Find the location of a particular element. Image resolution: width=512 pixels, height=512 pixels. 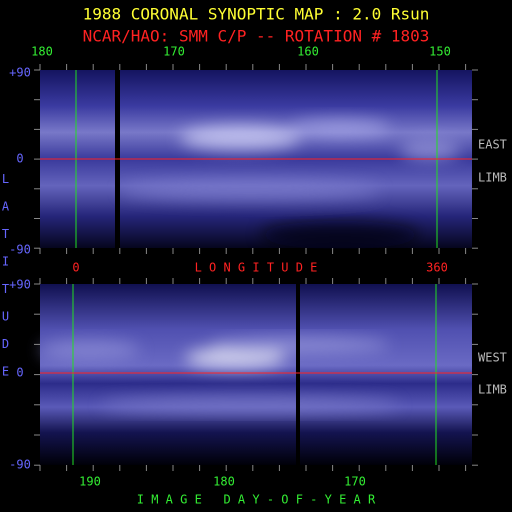

lon-tick: 180 is located at coordinates (42, 52).